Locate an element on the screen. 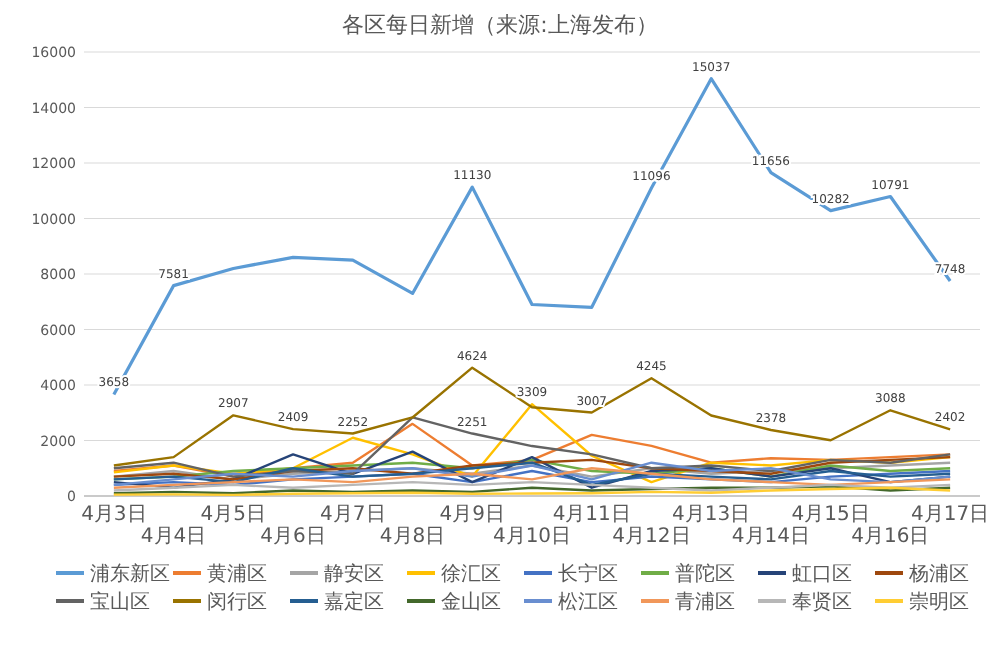 The image size is (1000, 652). legend-label: 嘉定区 is located at coordinates (354, 602).